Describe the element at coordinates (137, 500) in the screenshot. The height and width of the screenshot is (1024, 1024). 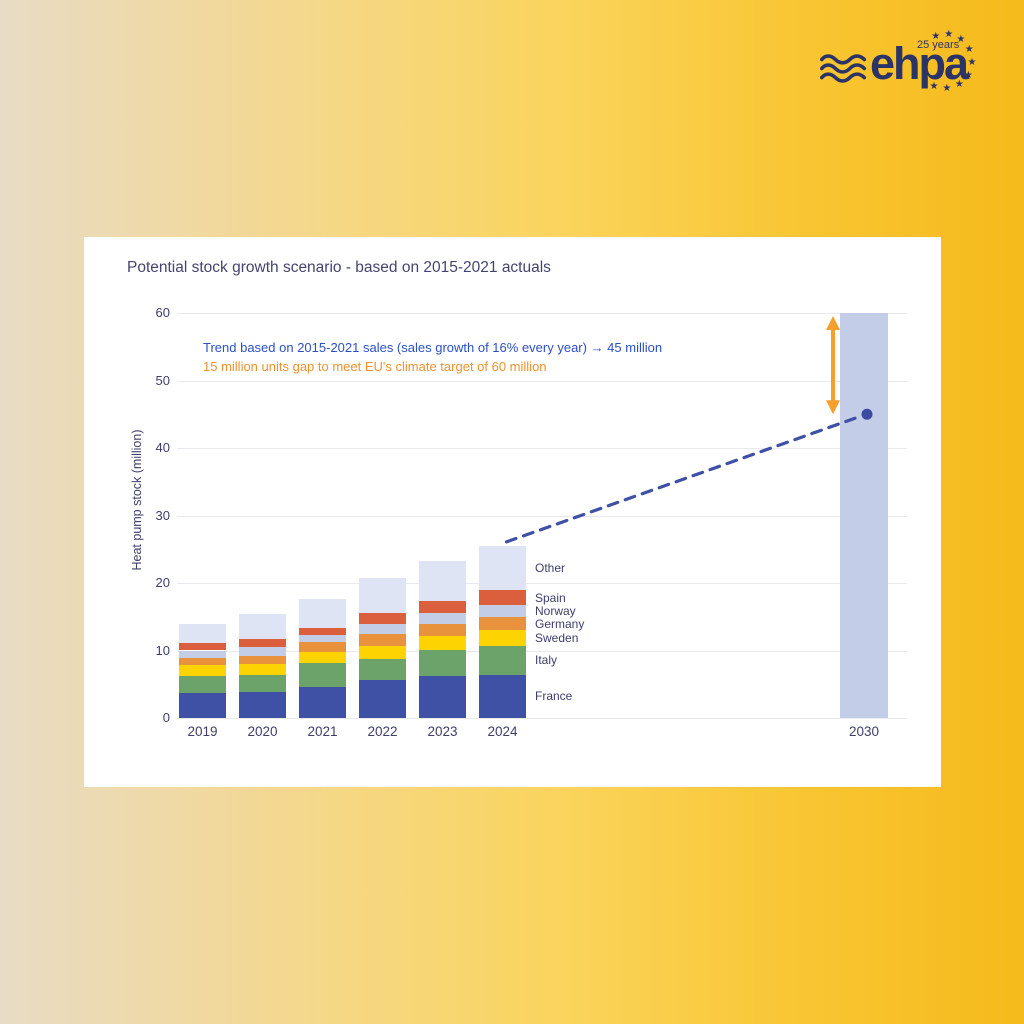
I see `y-axis-title: Heat pump stock (million)` at that location.